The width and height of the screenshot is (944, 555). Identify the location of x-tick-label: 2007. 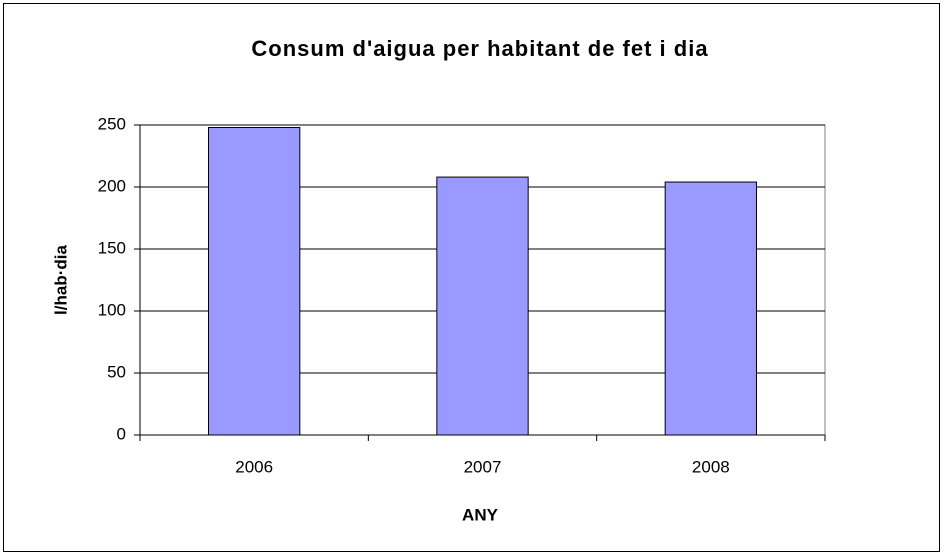
(483, 466).